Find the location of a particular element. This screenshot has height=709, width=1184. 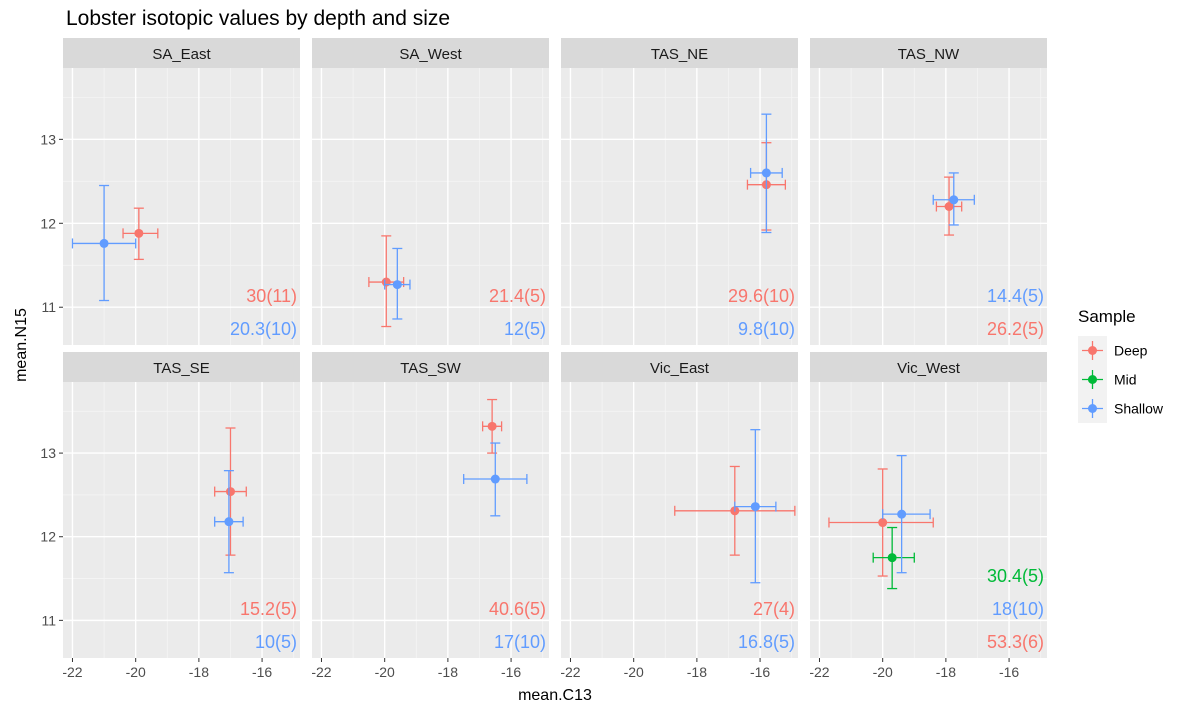

y-tick-label: 12 is located at coordinates (48, 223).